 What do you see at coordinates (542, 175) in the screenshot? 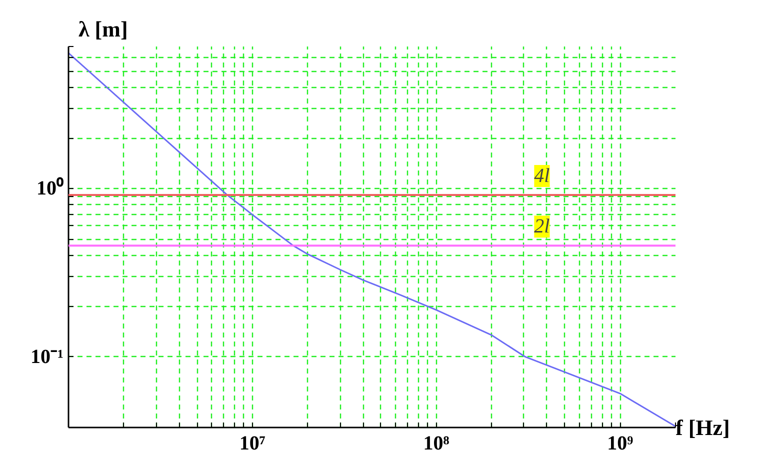
I see `ref-line-label: 4l` at bounding box center [542, 175].